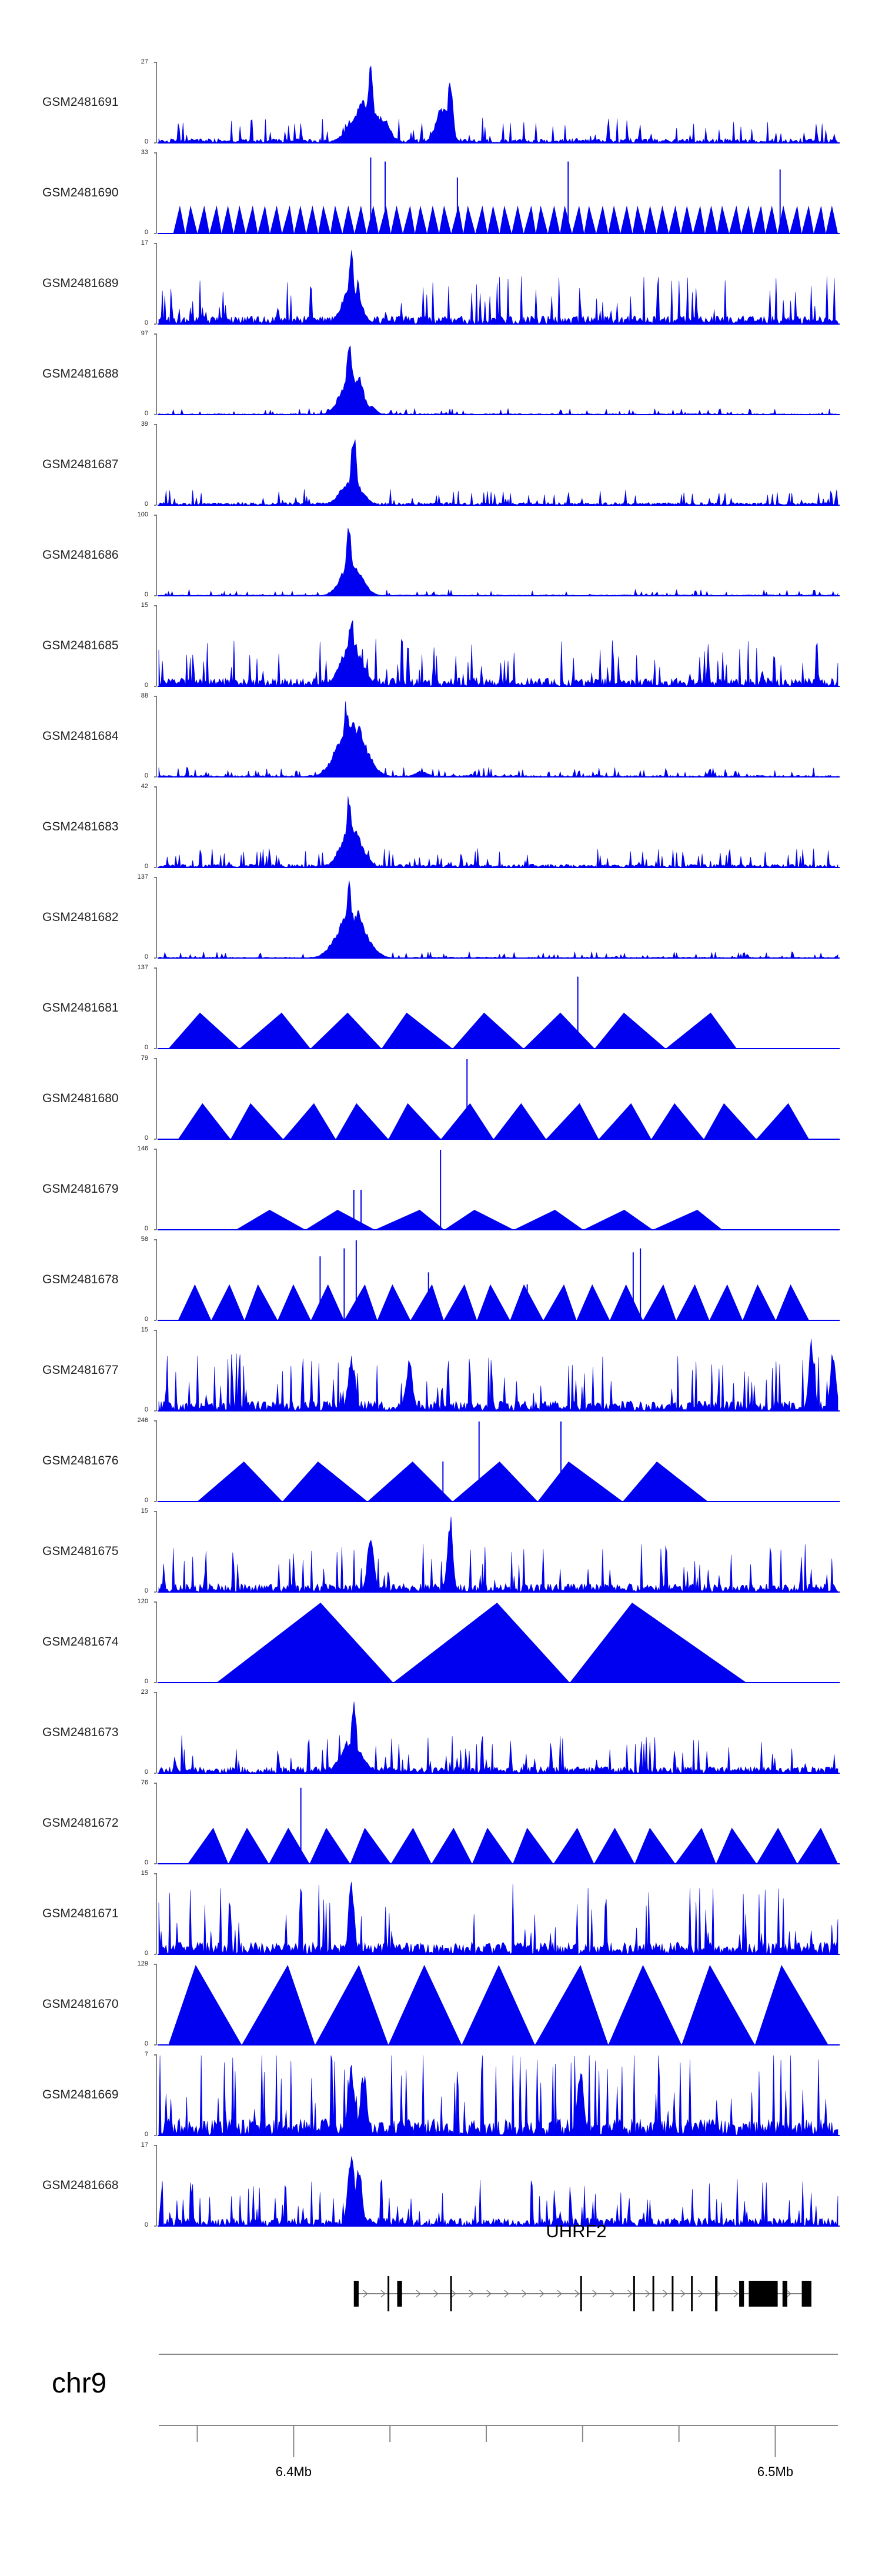 The width and height of the screenshot is (882, 2576). Describe the element at coordinates (80, 1008) in the screenshot. I see `track-label: GSM2481681` at that location.